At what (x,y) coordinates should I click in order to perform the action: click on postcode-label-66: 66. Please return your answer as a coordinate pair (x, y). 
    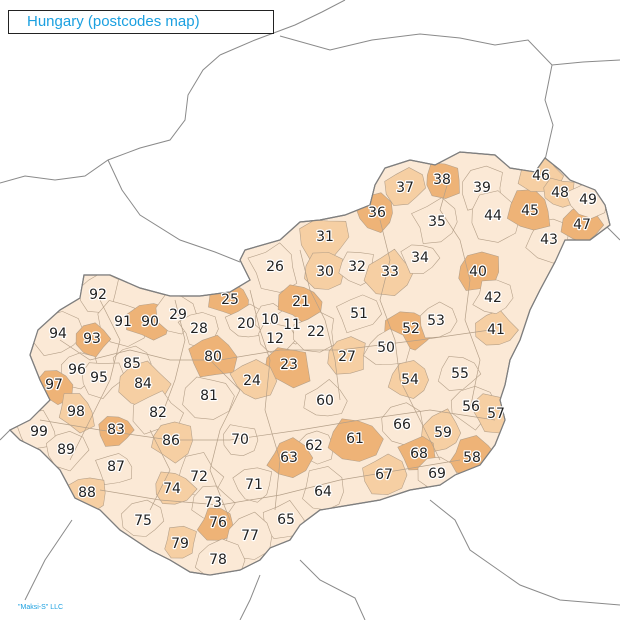
    Looking at the image, I should click on (402, 425).